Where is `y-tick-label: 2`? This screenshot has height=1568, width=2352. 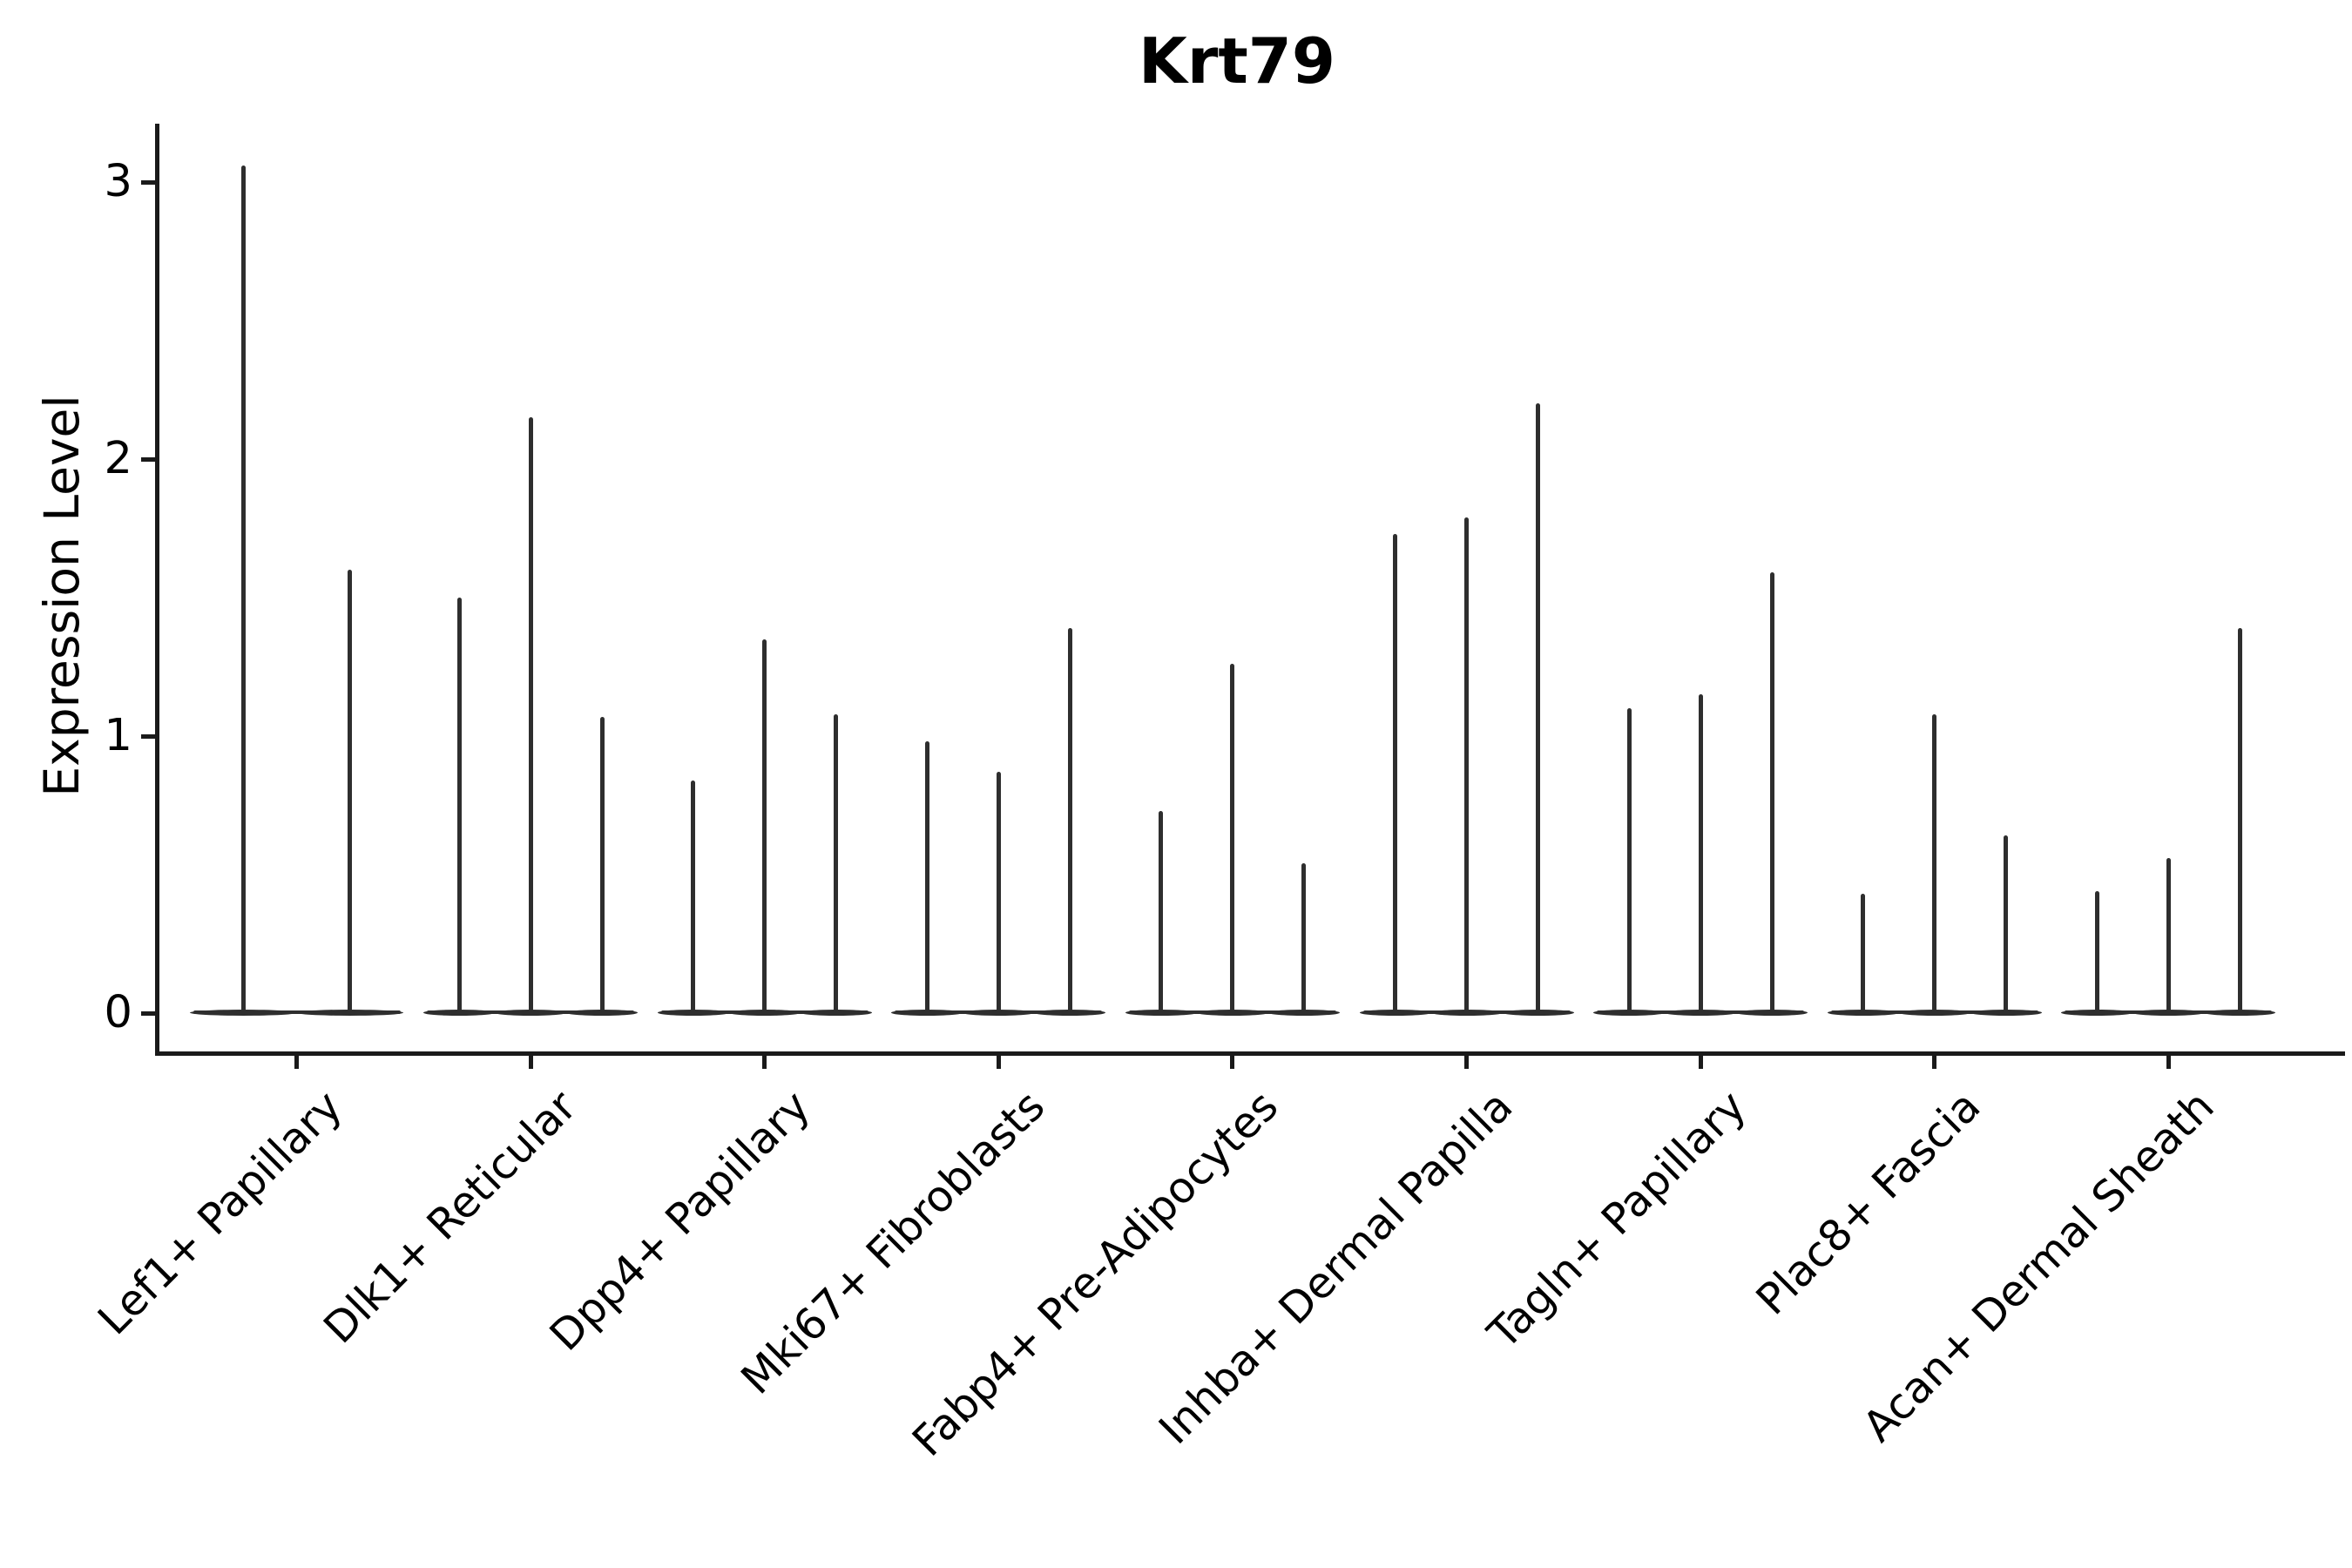 y-tick-label: 2 is located at coordinates (118, 459).